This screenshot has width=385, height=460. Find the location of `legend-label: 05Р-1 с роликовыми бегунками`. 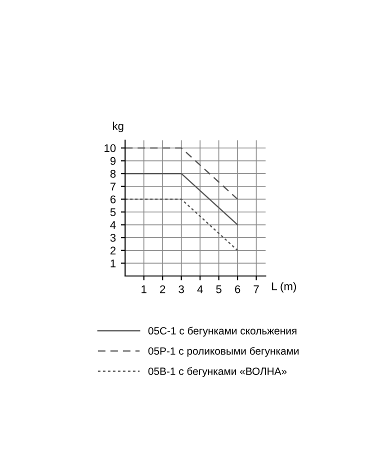

legend-label: 05Р-1 с роликовыми бегунками is located at coordinates (223, 351).